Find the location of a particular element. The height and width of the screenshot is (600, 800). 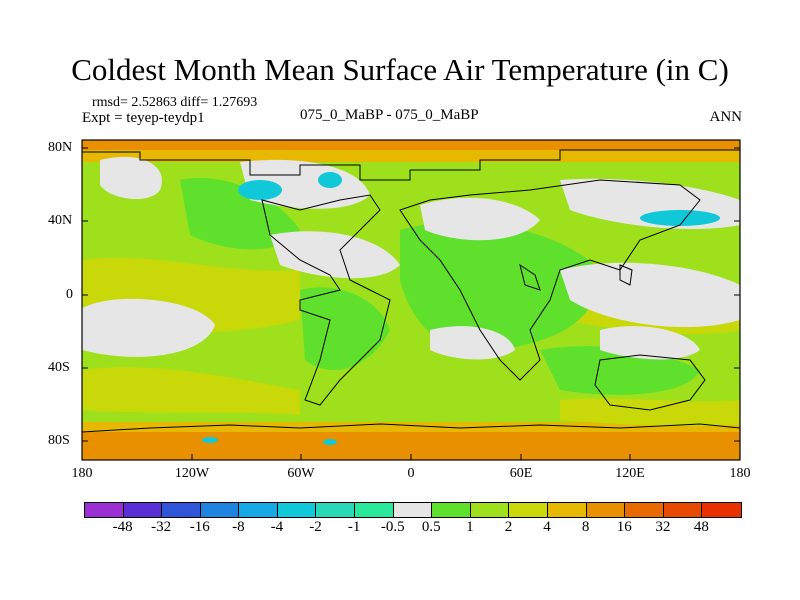

colorbar-label: 4 is located at coordinates (547, 527).